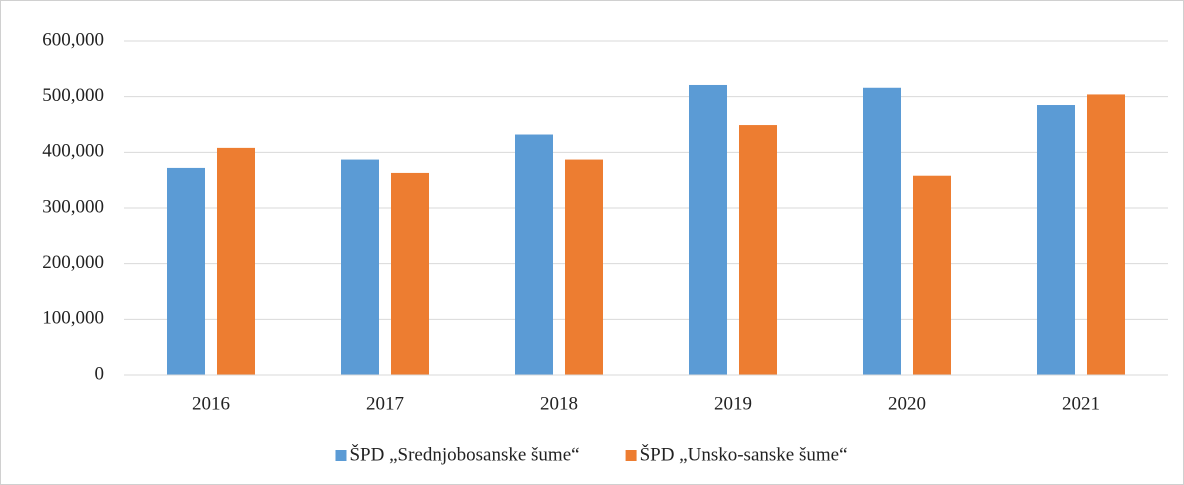  What do you see at coordinates (211, 403) in the screenshot?
I see `x-tick-label: 2016` at bounding box center [211, 403].